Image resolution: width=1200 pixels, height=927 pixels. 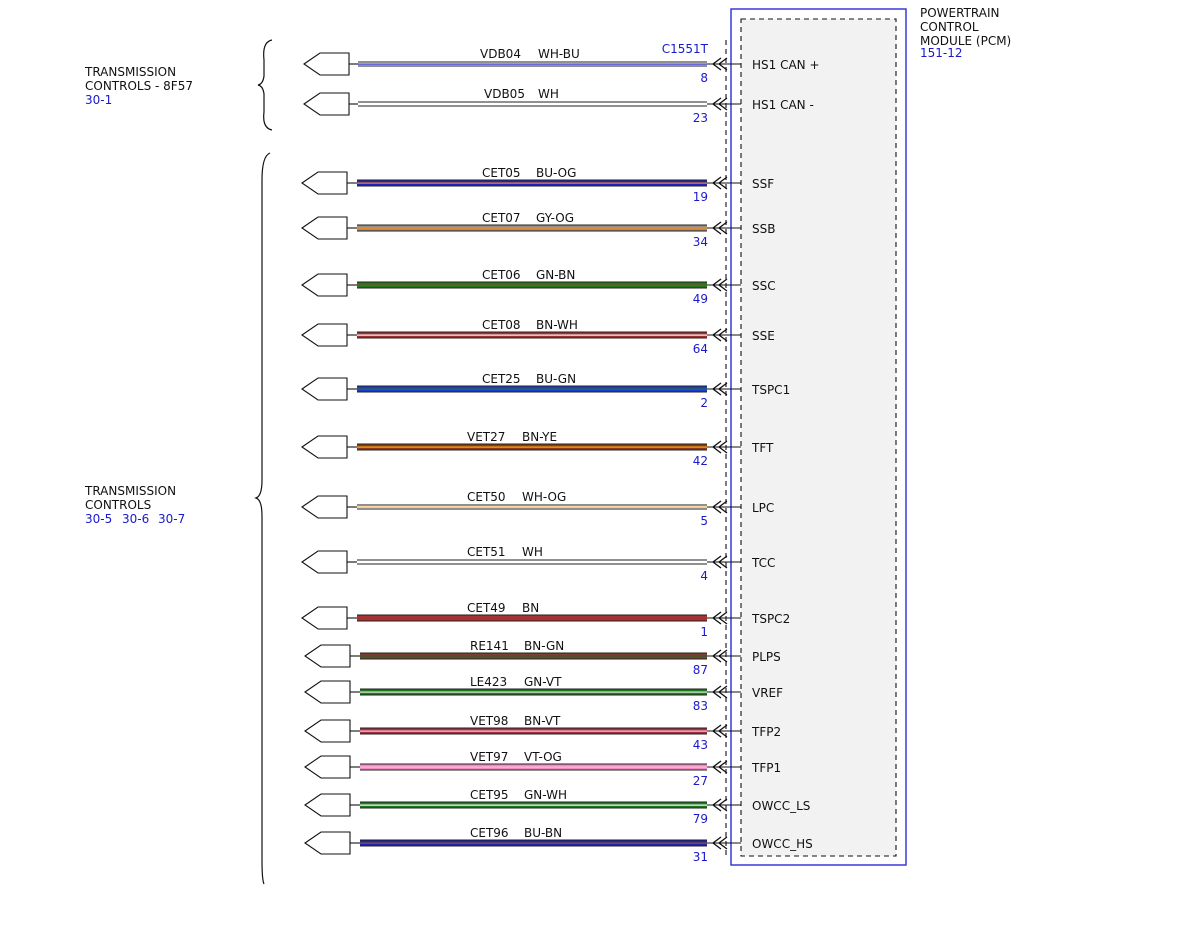 What do you see at coordinates (542, 769) in the screenshot?
I see `wire-vet97: VET97 VT-OG 27 TFP1` at bounding box center [542, 769].